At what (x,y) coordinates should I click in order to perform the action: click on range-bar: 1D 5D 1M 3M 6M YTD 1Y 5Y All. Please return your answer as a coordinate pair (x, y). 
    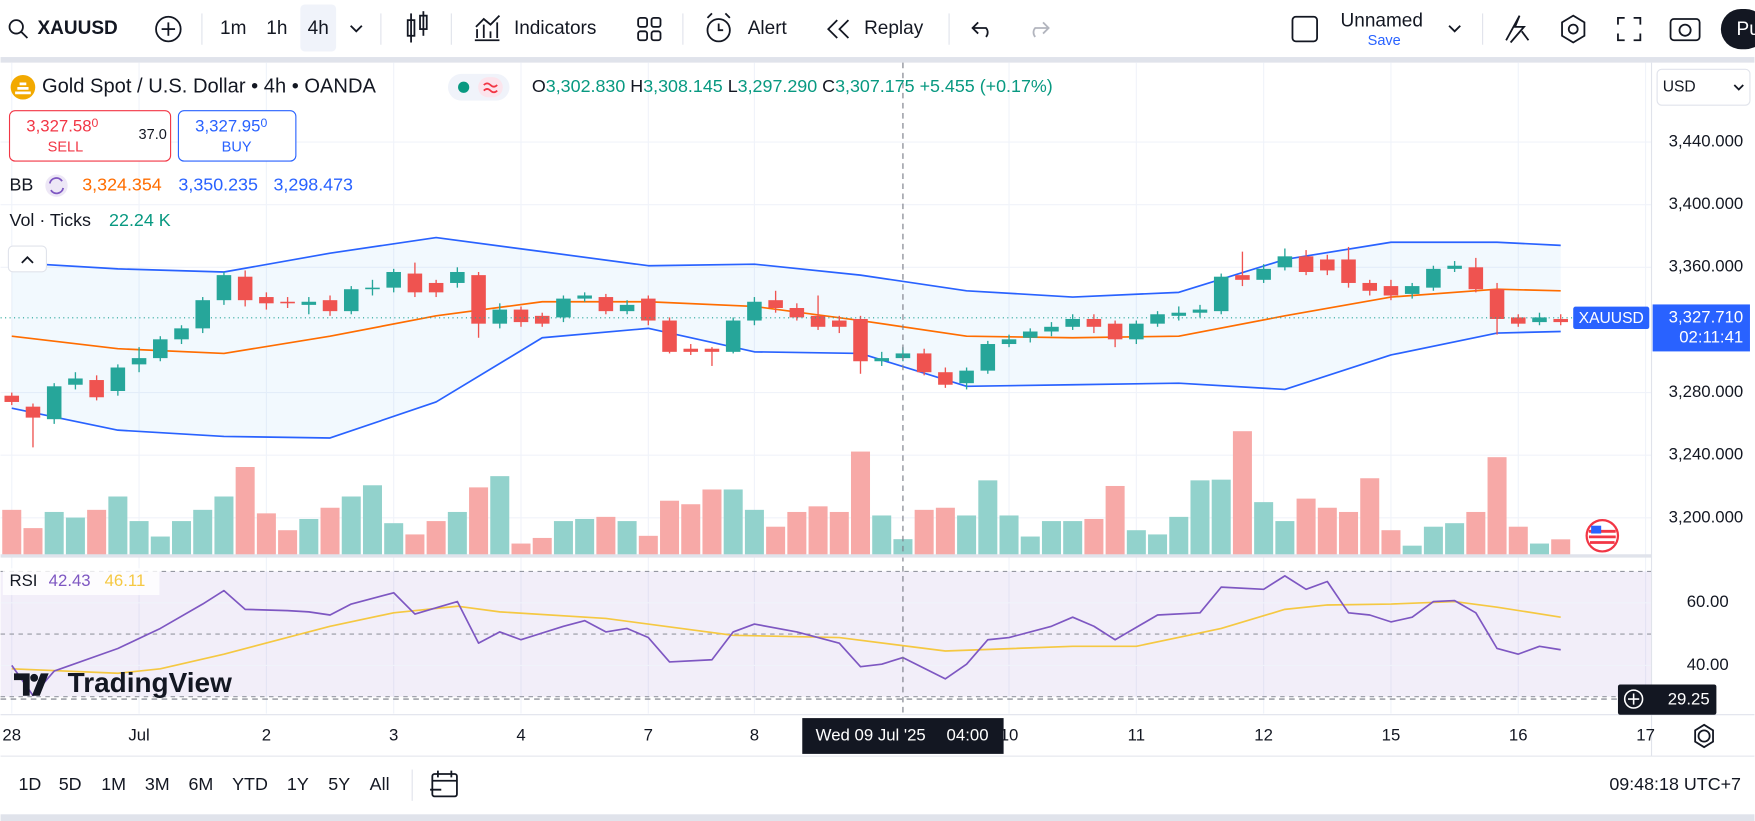
    Looking at the image, I should click on (203, 784).